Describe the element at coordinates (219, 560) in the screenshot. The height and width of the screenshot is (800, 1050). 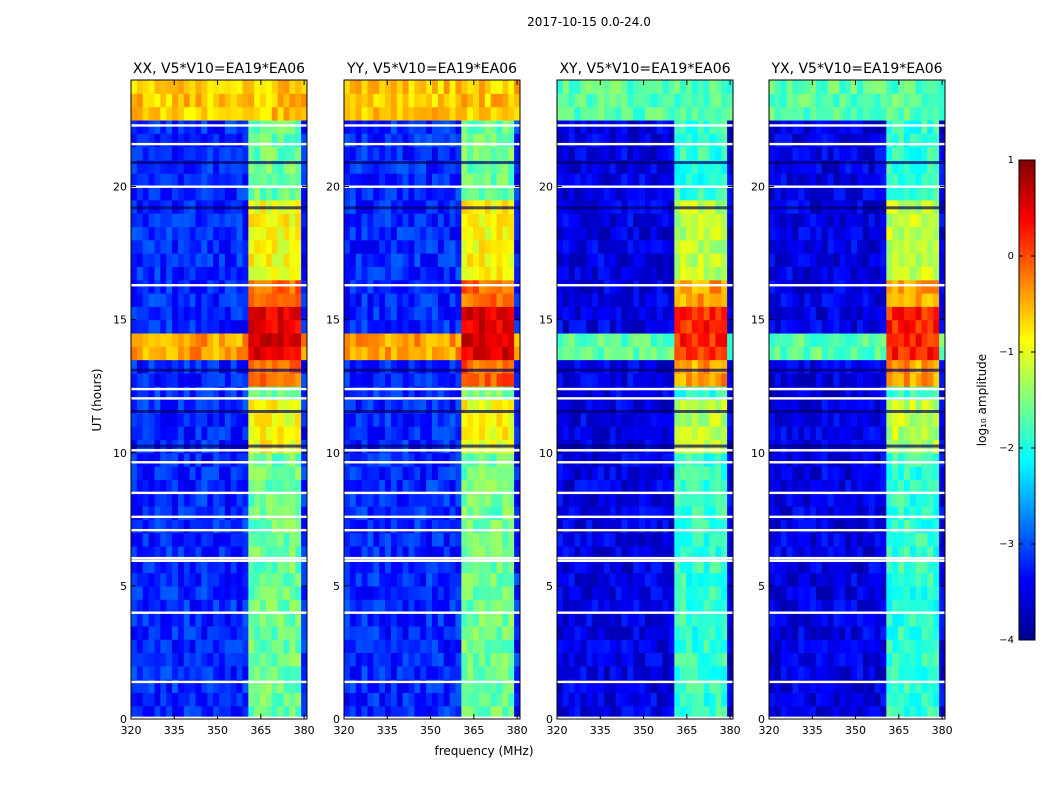
I see `flagged-row` at that location.